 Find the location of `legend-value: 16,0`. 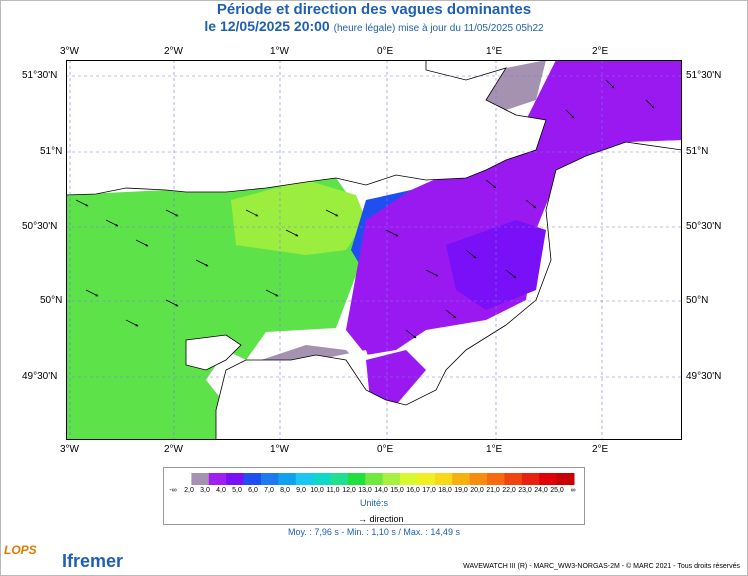

legend-value: 16,0 is located at coordinates (413, 490).